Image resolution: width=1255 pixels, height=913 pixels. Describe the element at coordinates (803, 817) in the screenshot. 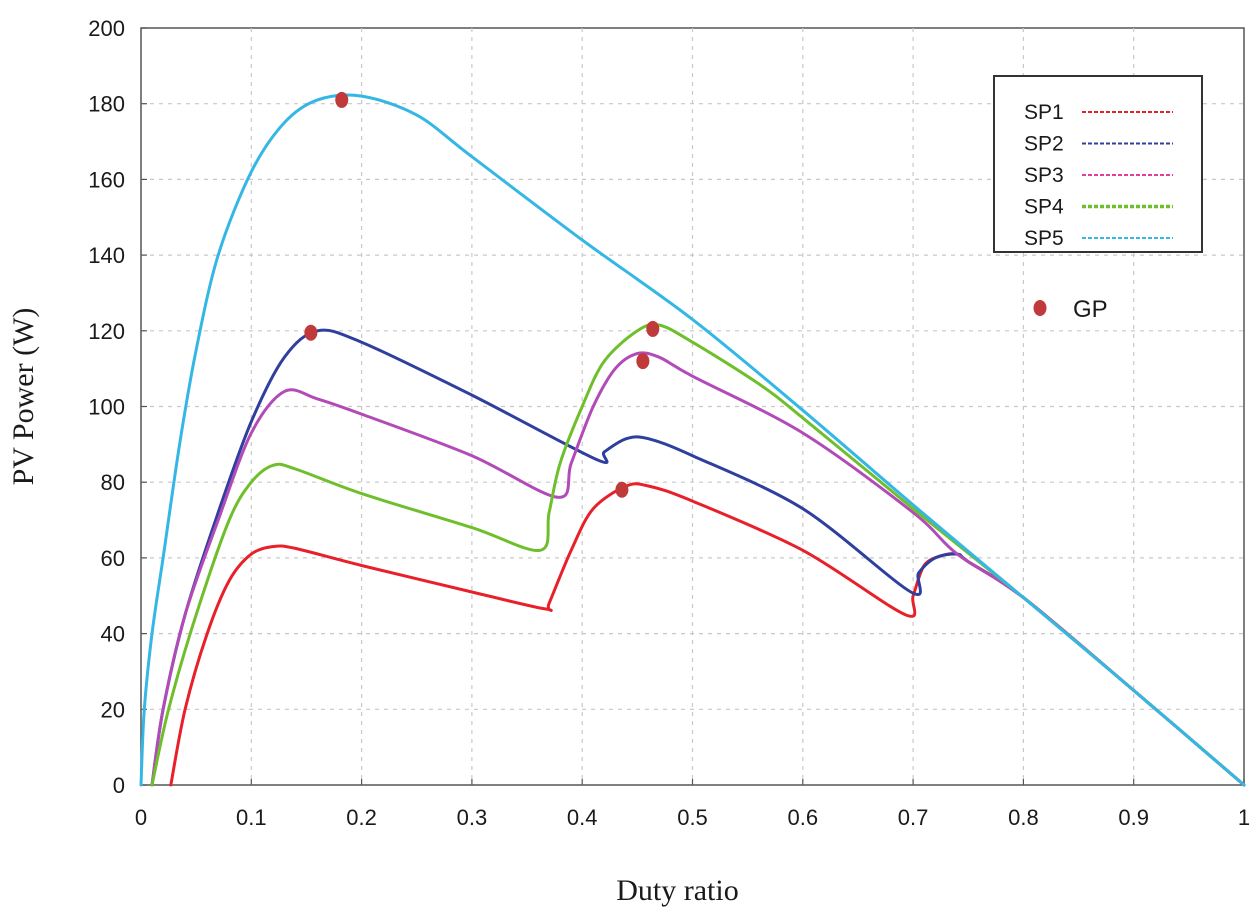

I see `x-tick-label: 0.6` at that location.